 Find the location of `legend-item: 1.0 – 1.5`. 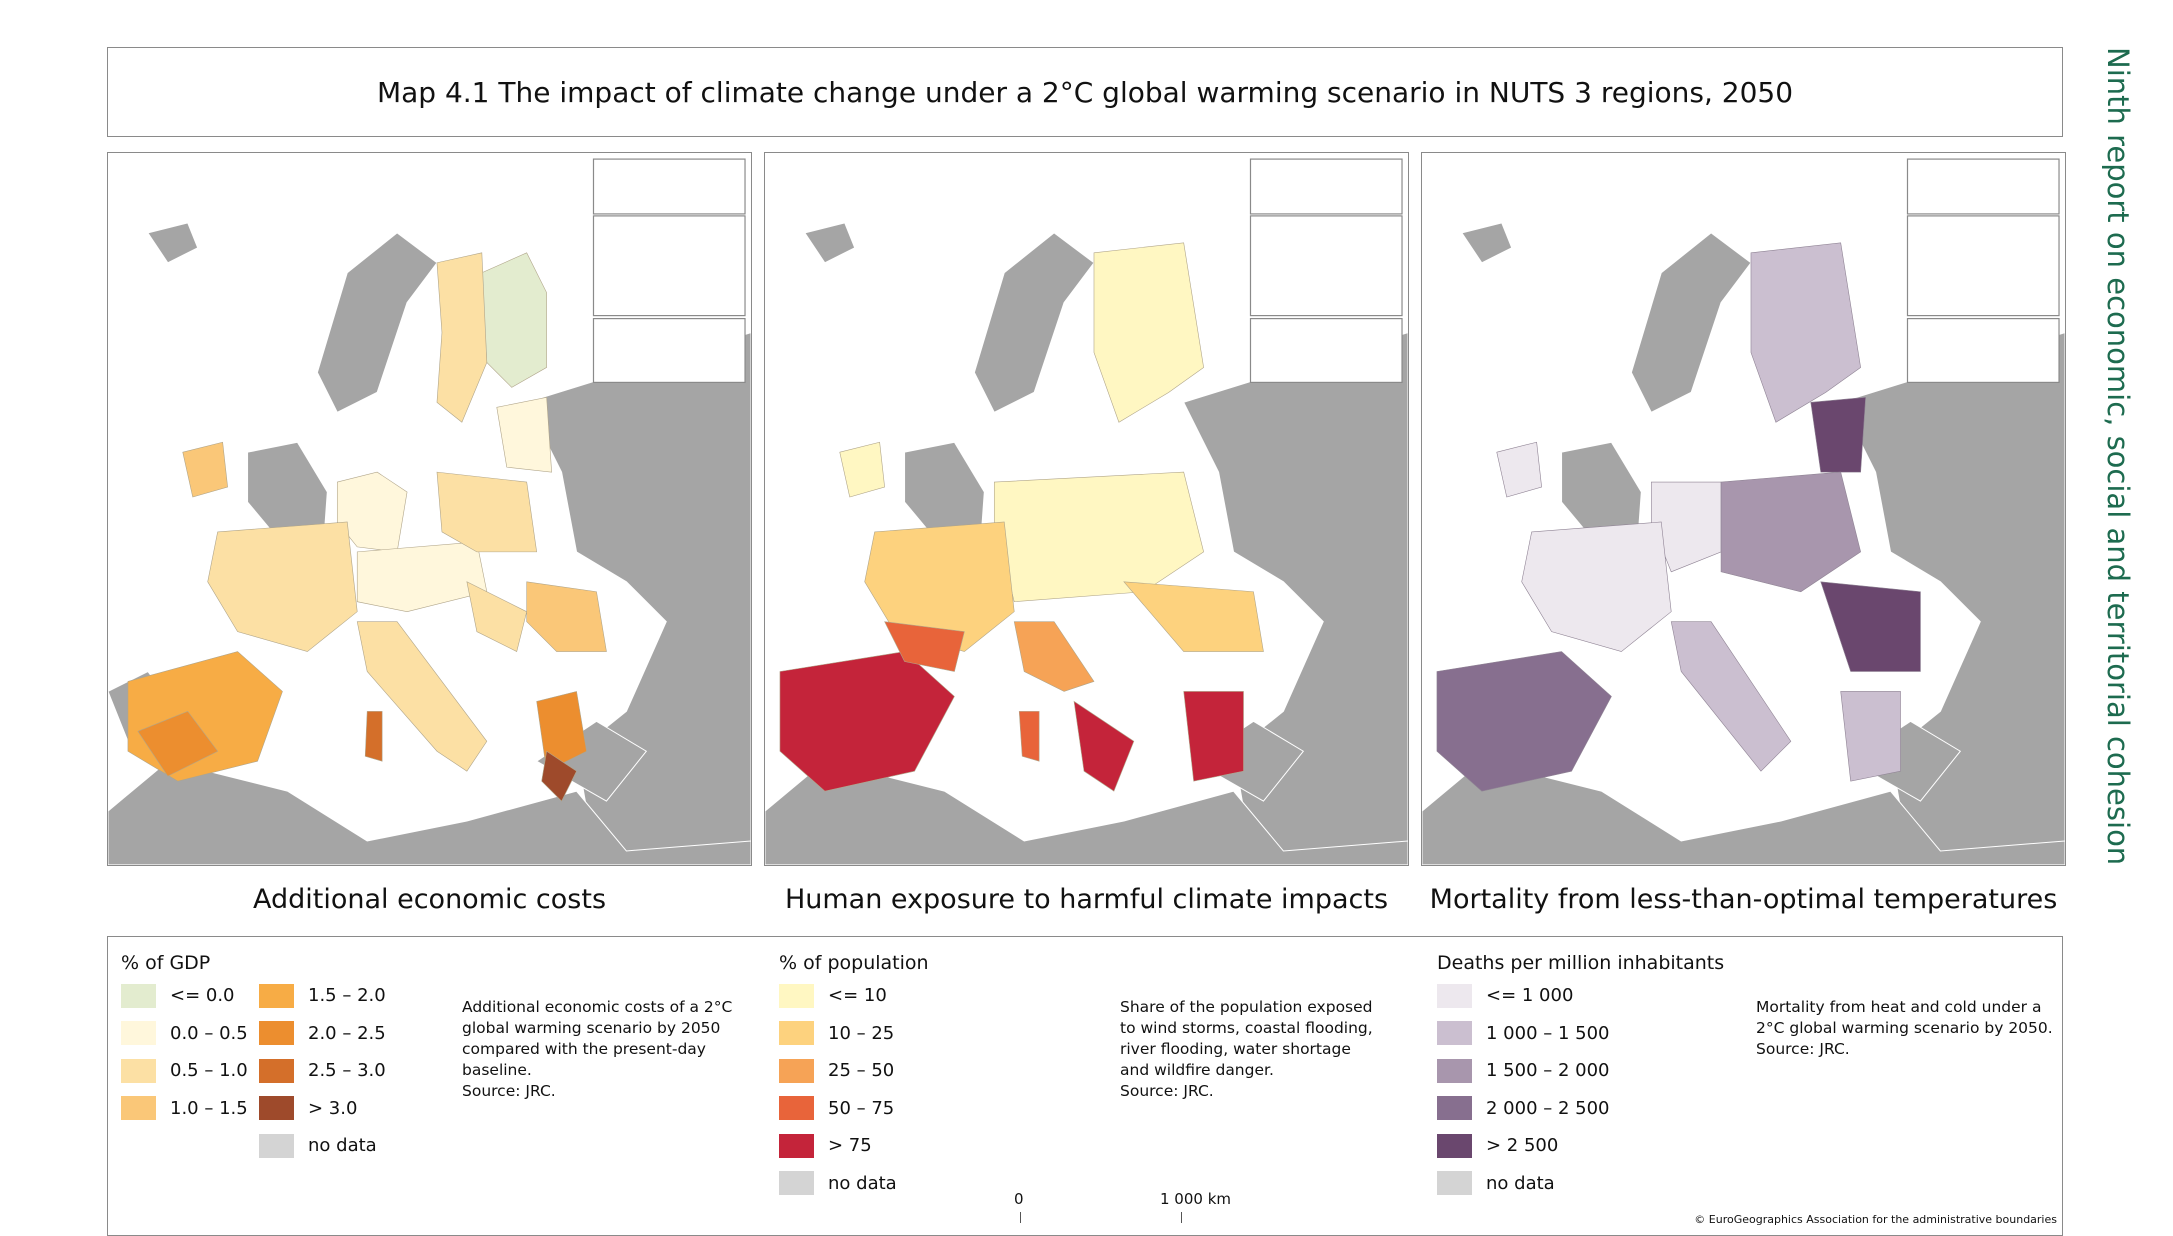

legend-item: 1.0 – 1.5 is located at coordinates (184, 1109).